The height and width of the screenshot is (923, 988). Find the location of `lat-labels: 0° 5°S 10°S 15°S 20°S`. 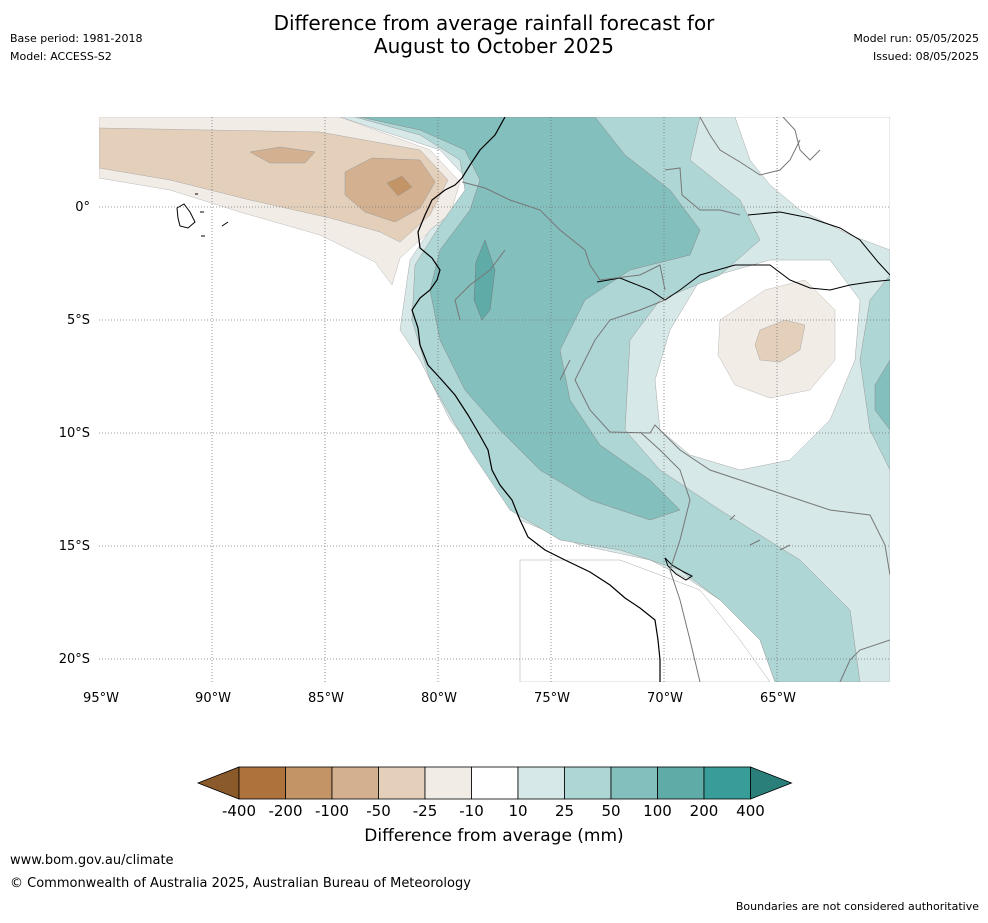

lat-labels: 0° 5°S 10°S 15°S 20°S is located at coordinates (74, 433).